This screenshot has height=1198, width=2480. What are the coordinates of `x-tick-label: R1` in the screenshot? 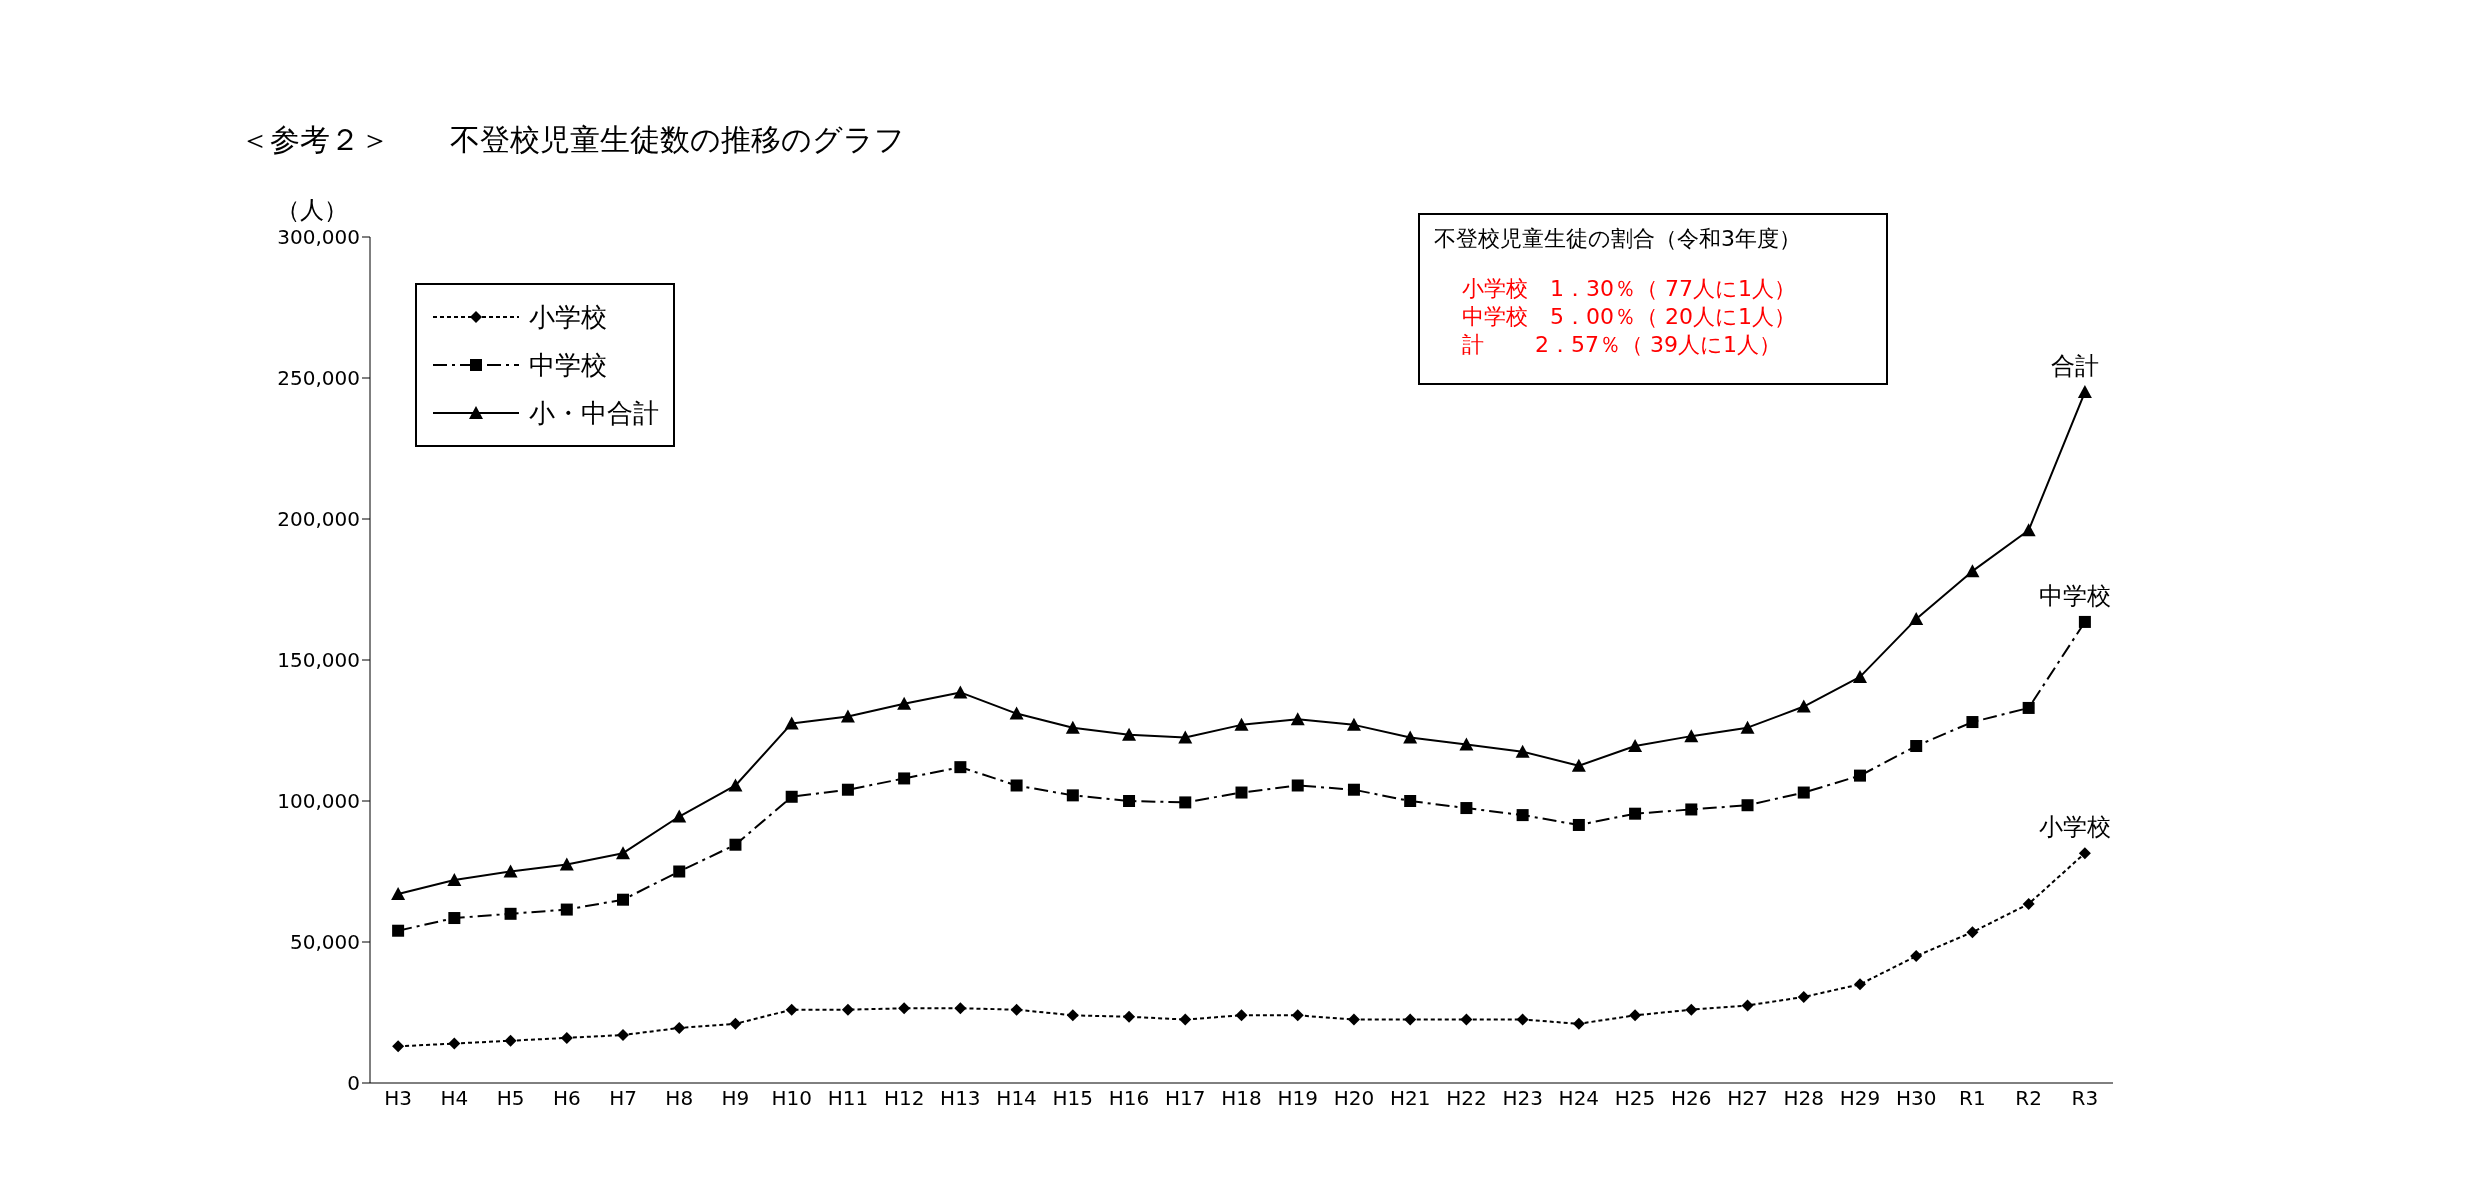 It's located at (1972, 1098).